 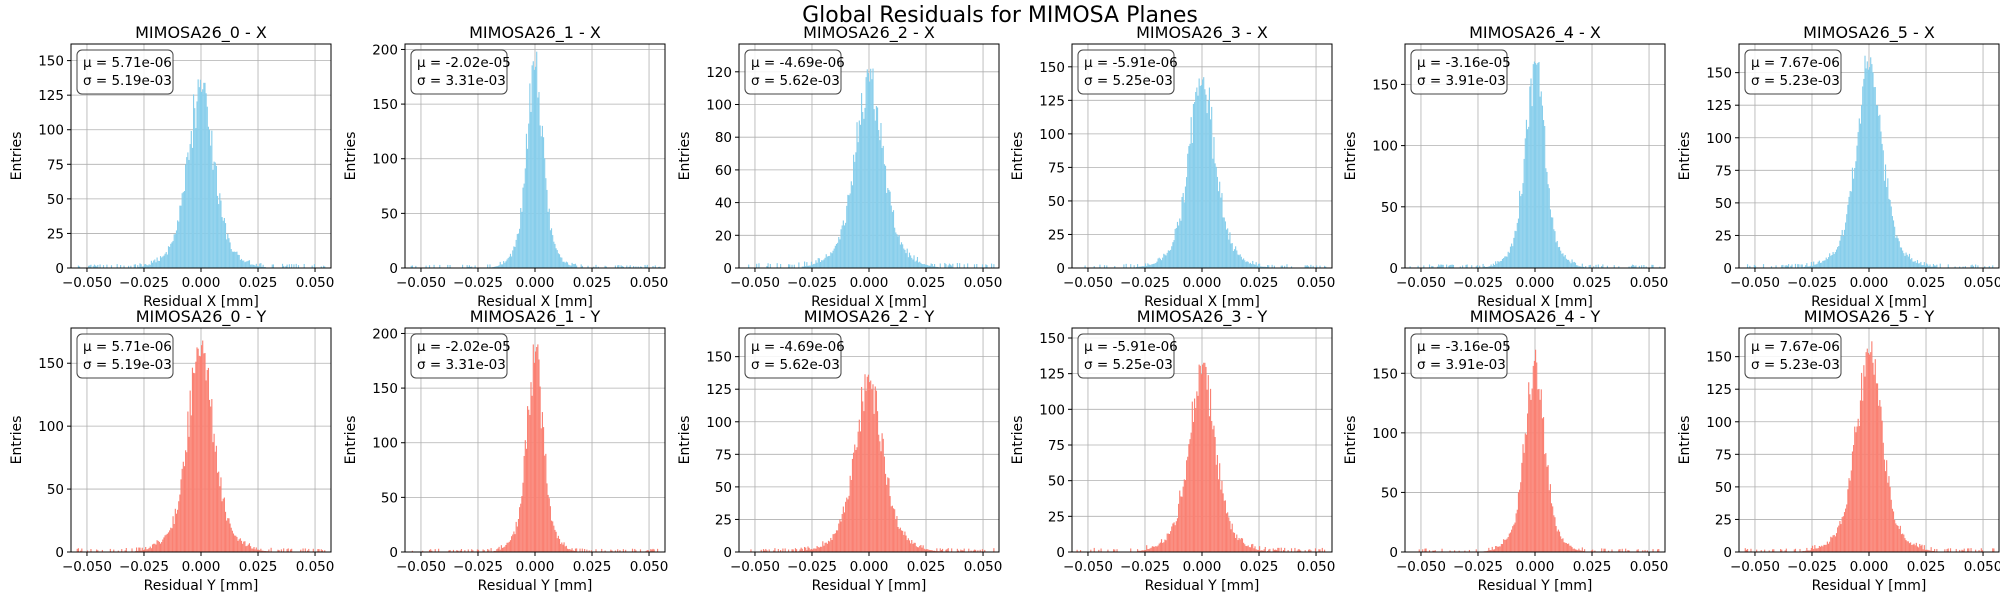 I want to click on chart-0-ytick-label-4: 100, so click(x=51, y=131).